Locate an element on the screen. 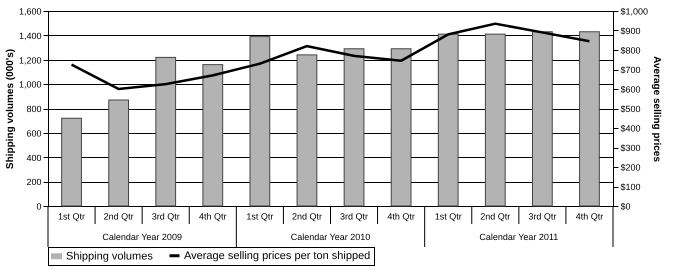  y2-tick-label: $300 is located at coordinates (630, 148).